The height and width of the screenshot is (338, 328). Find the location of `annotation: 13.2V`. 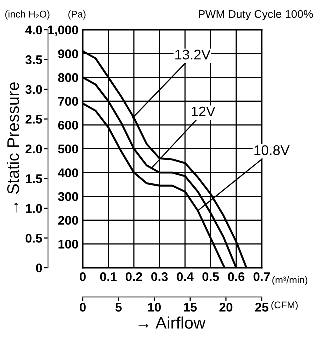

annotation: 13.2V is located at coordinates (193, 55).